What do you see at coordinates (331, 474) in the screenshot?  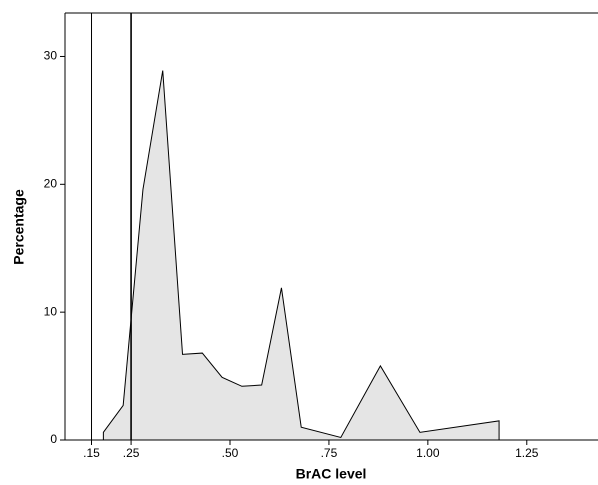 I see `x-axis-label: BrAC level` at bounding box center [331, 474].